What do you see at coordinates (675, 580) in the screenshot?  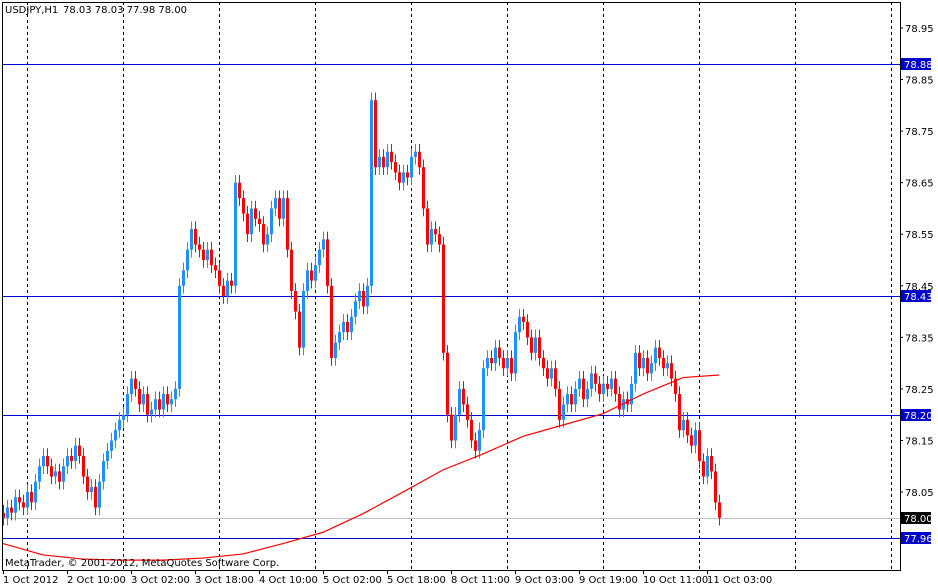 I see `x-tick-label: 10 Oct 11:00` at bounding box center [675, 580].